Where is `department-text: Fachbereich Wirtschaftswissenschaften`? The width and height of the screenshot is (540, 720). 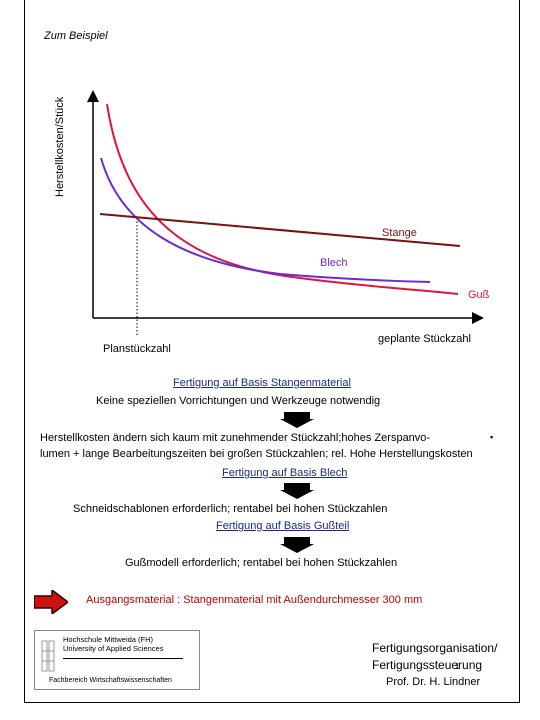 department-text: Fachbereich Wirtschaftswissenschaften is located at coordinates (110, 680).